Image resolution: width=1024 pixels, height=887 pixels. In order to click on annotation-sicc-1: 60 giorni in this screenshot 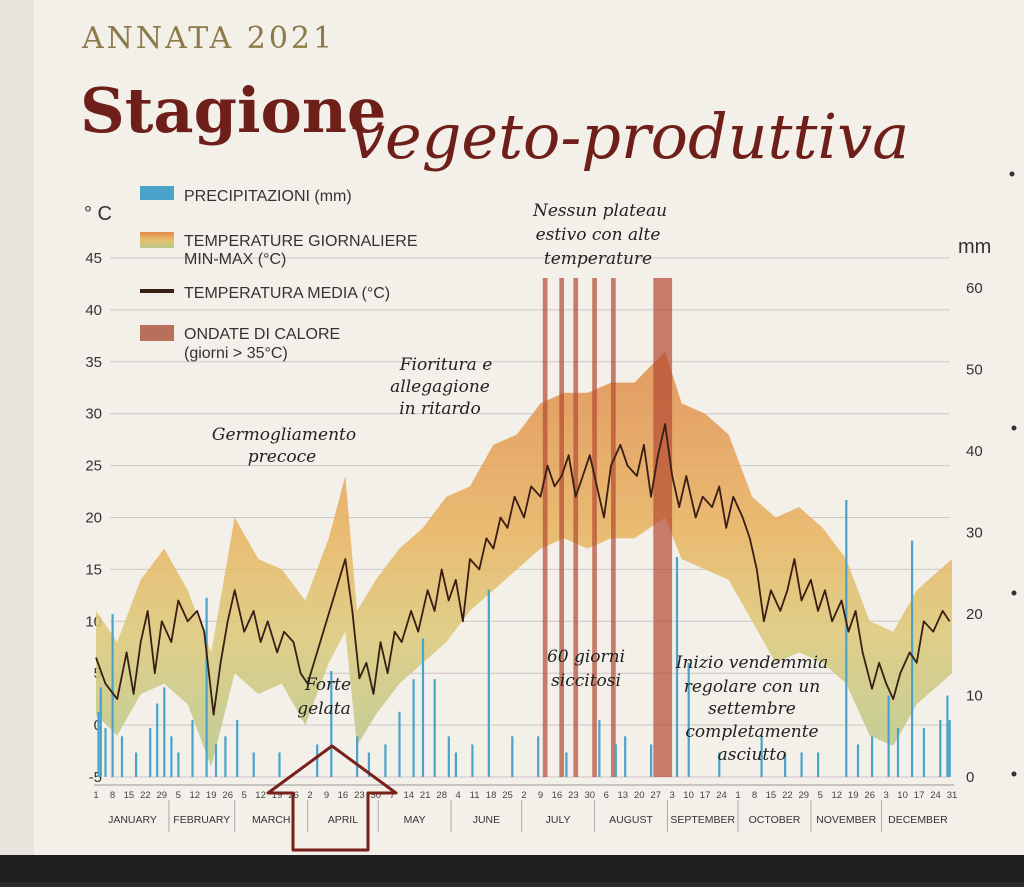, I will do `click(586, 657)`.